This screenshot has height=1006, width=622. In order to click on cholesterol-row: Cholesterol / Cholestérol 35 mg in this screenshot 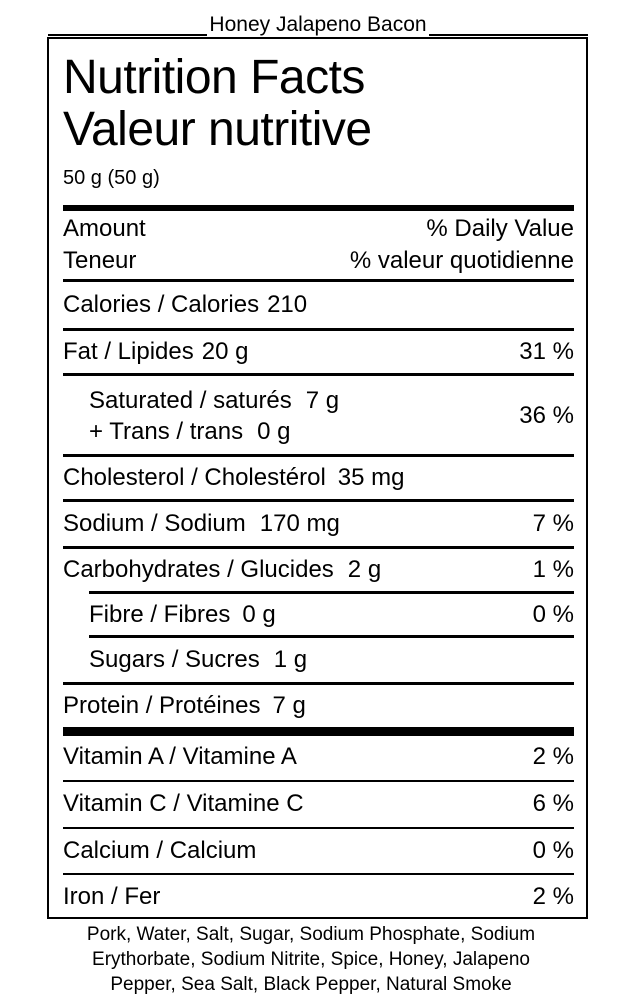, I will do `click(318, 478)`.